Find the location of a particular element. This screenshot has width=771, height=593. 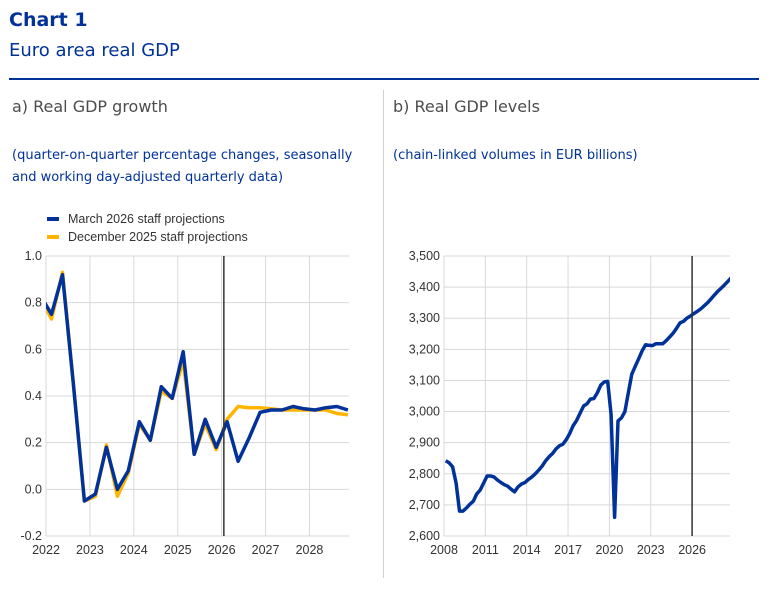

legend-item-march2026: March 2026 staff projections is located at coordinates (147, 219).